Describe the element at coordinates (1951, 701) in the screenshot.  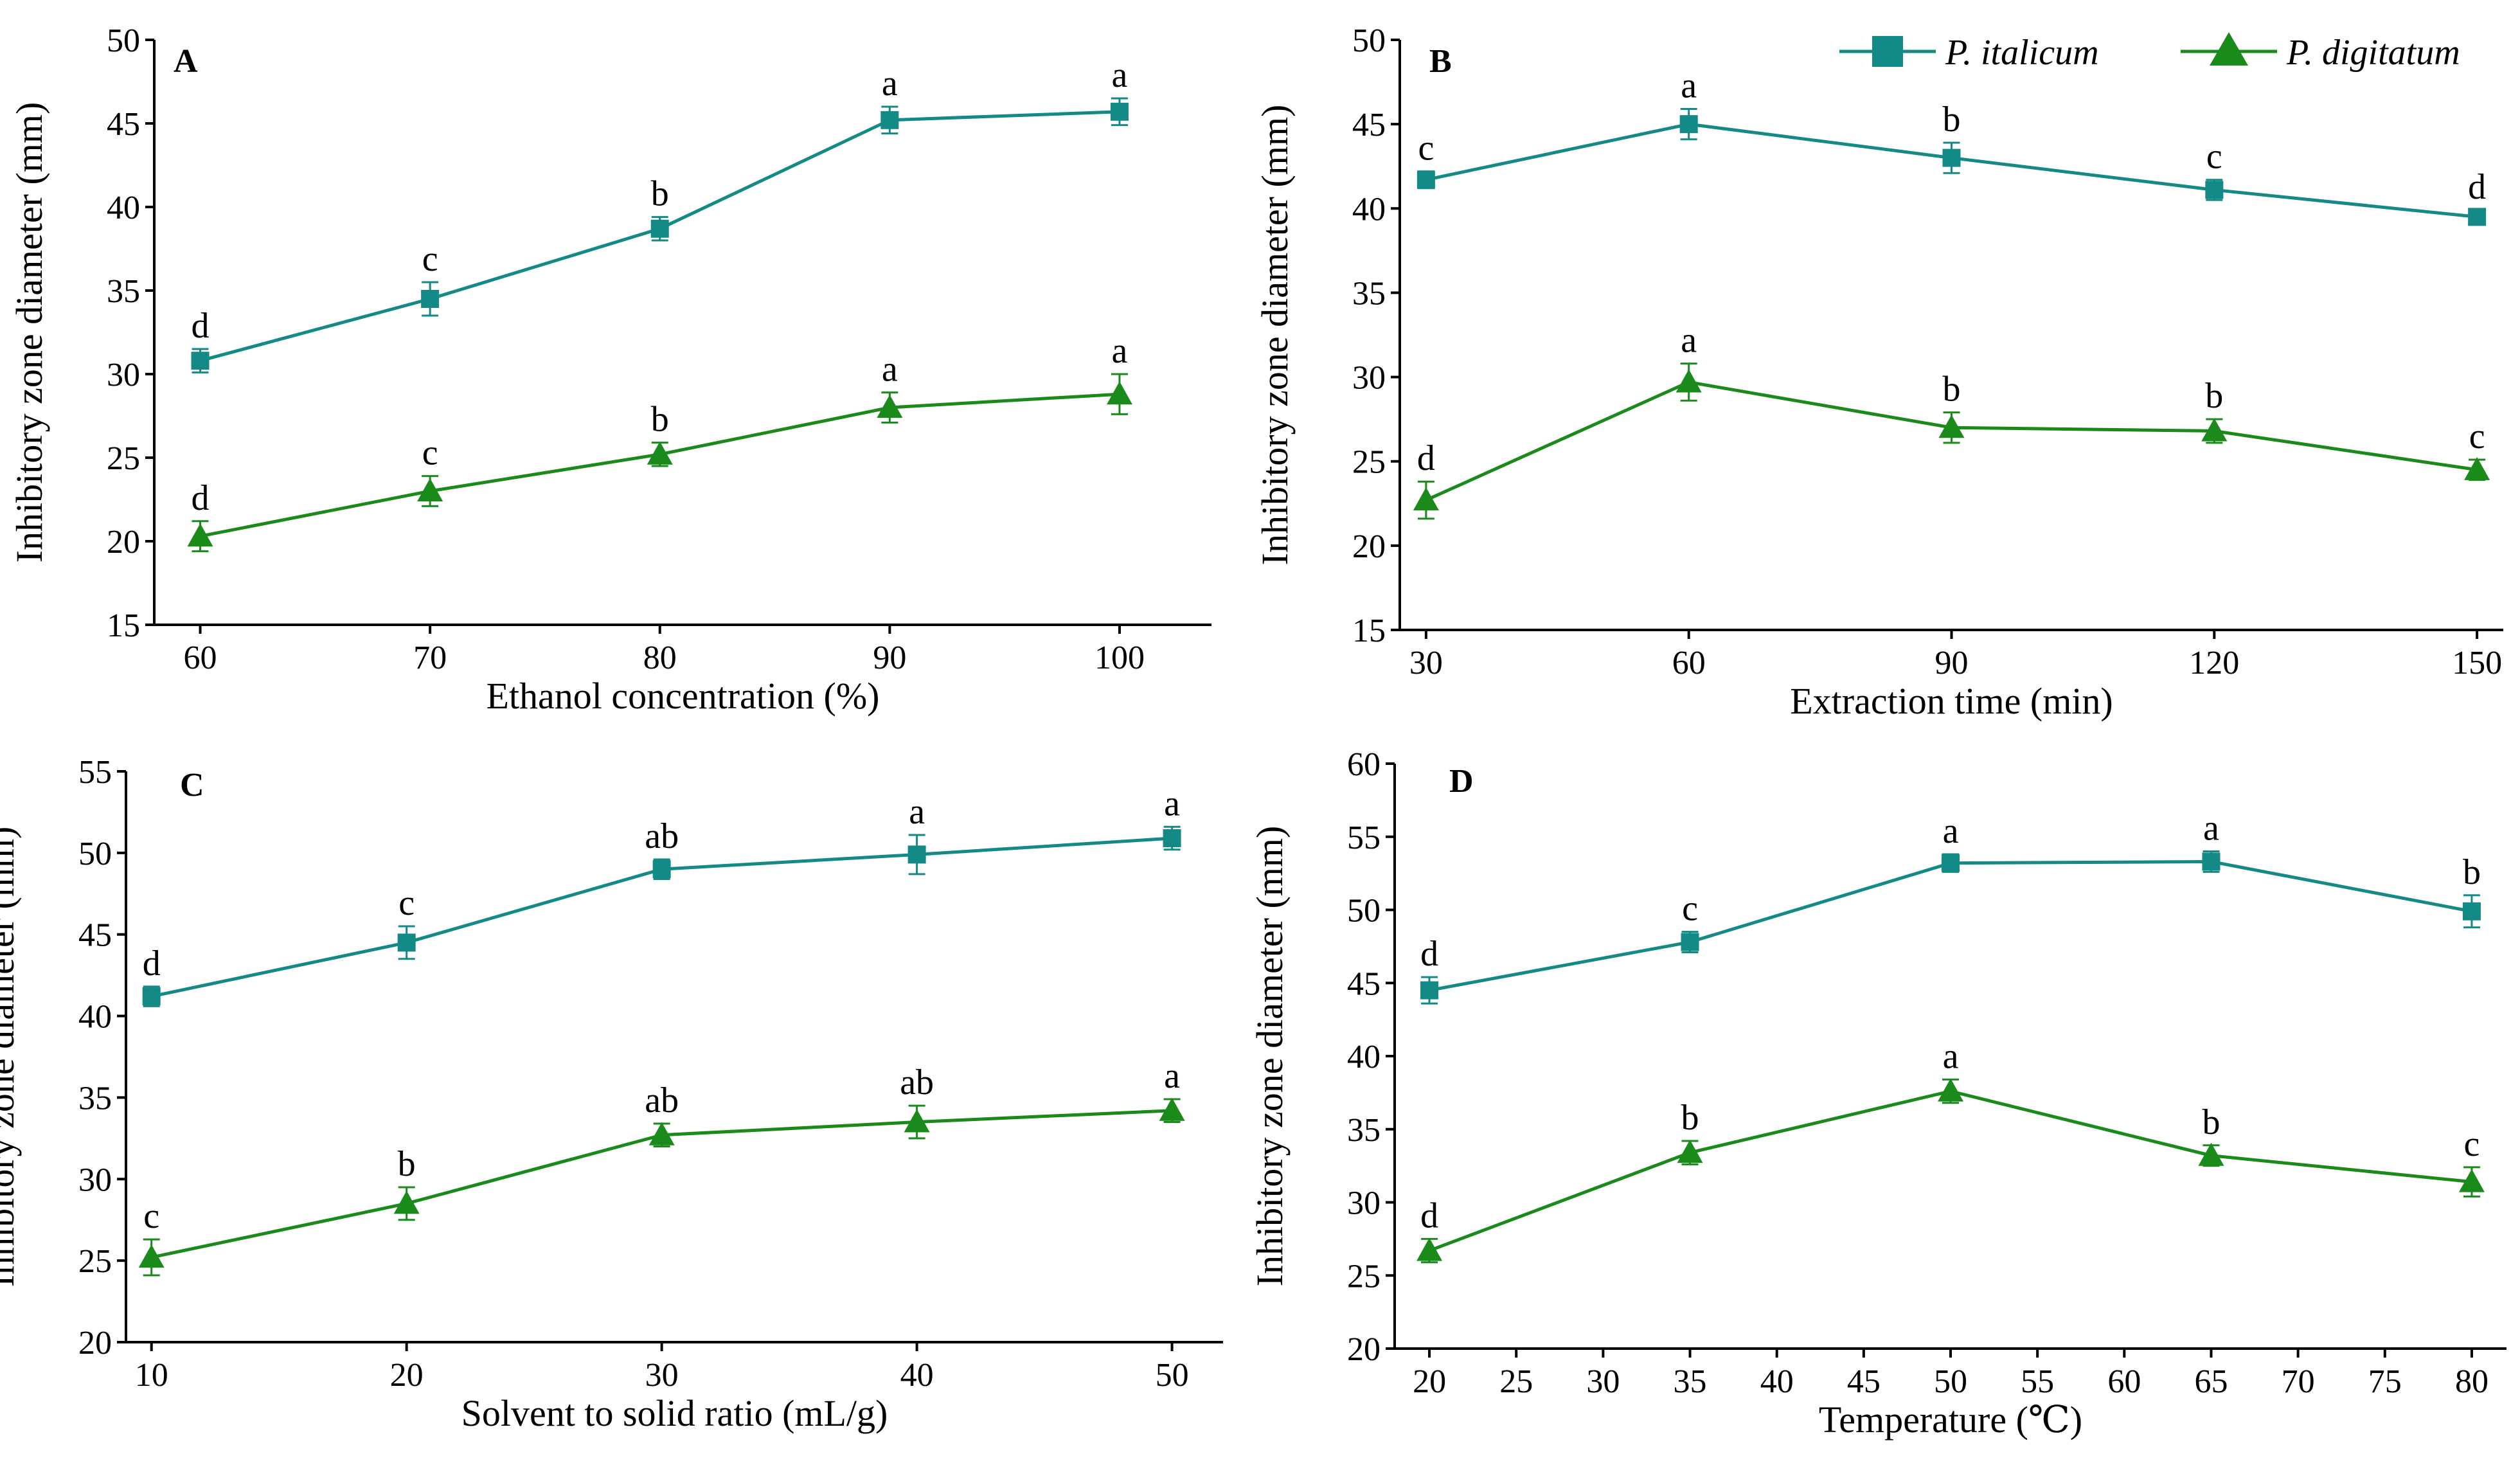
I see `x-axis-title: Extraction time (min)` at that location.